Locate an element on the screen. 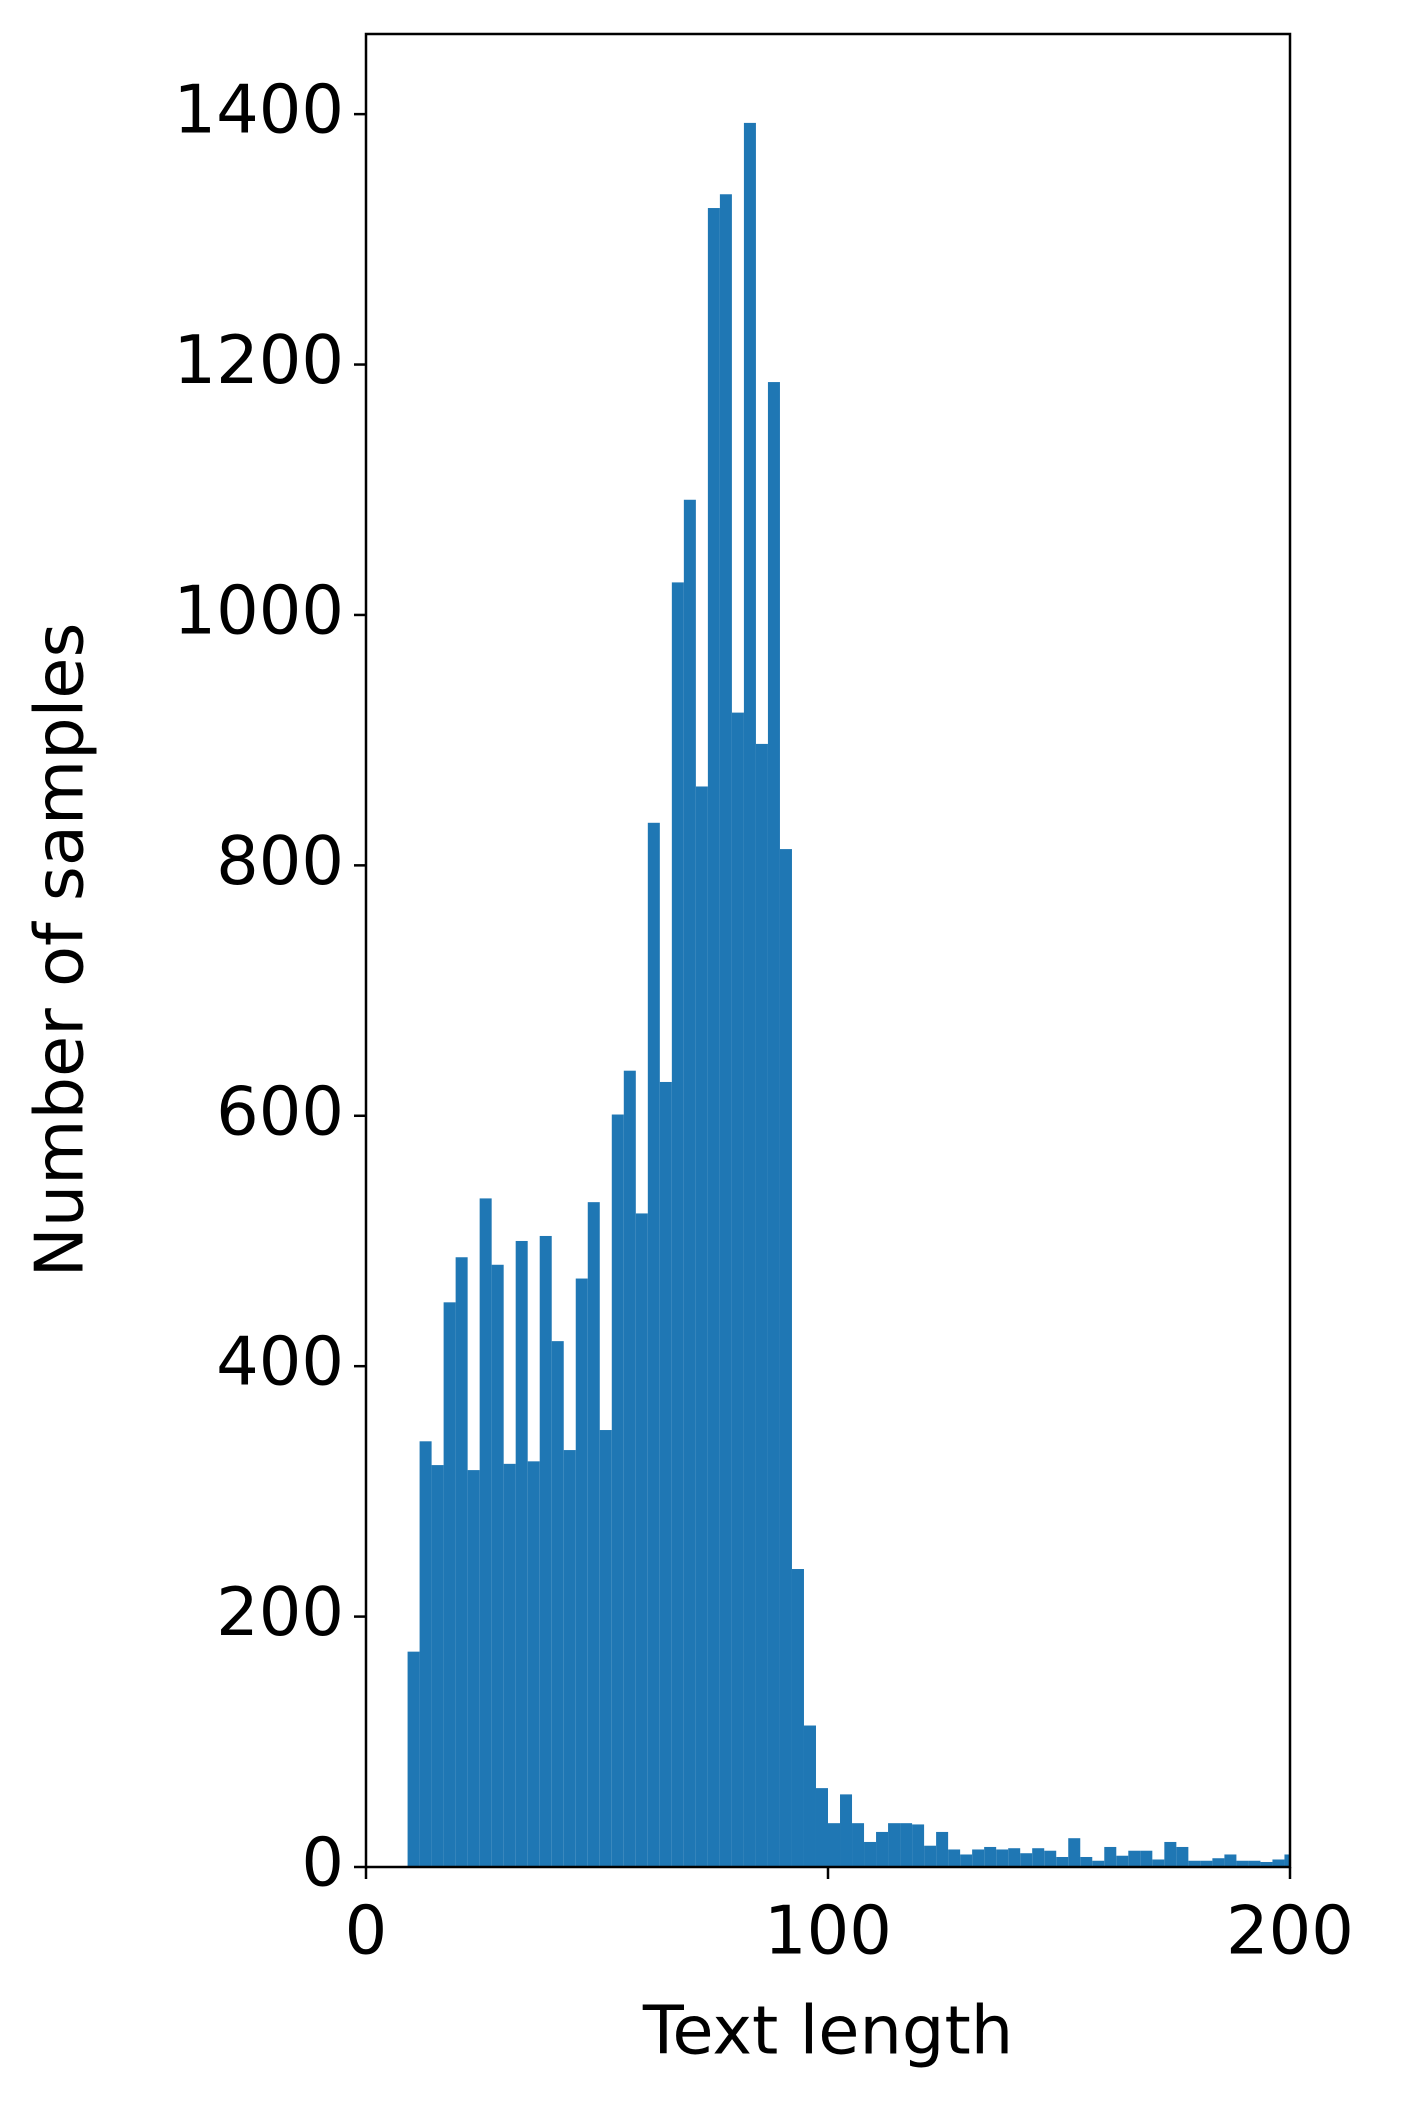  y-tick-label: 200 is located at coordinates (280, 1612).